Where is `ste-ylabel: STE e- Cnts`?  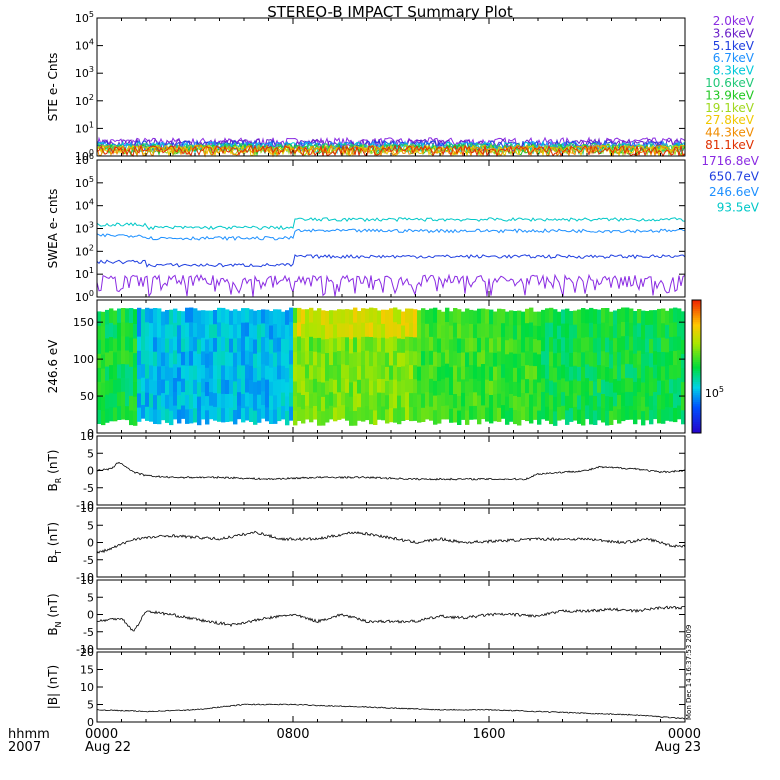
ste-ylabel: STE e- Cnts is located at coordinates (53, 87).